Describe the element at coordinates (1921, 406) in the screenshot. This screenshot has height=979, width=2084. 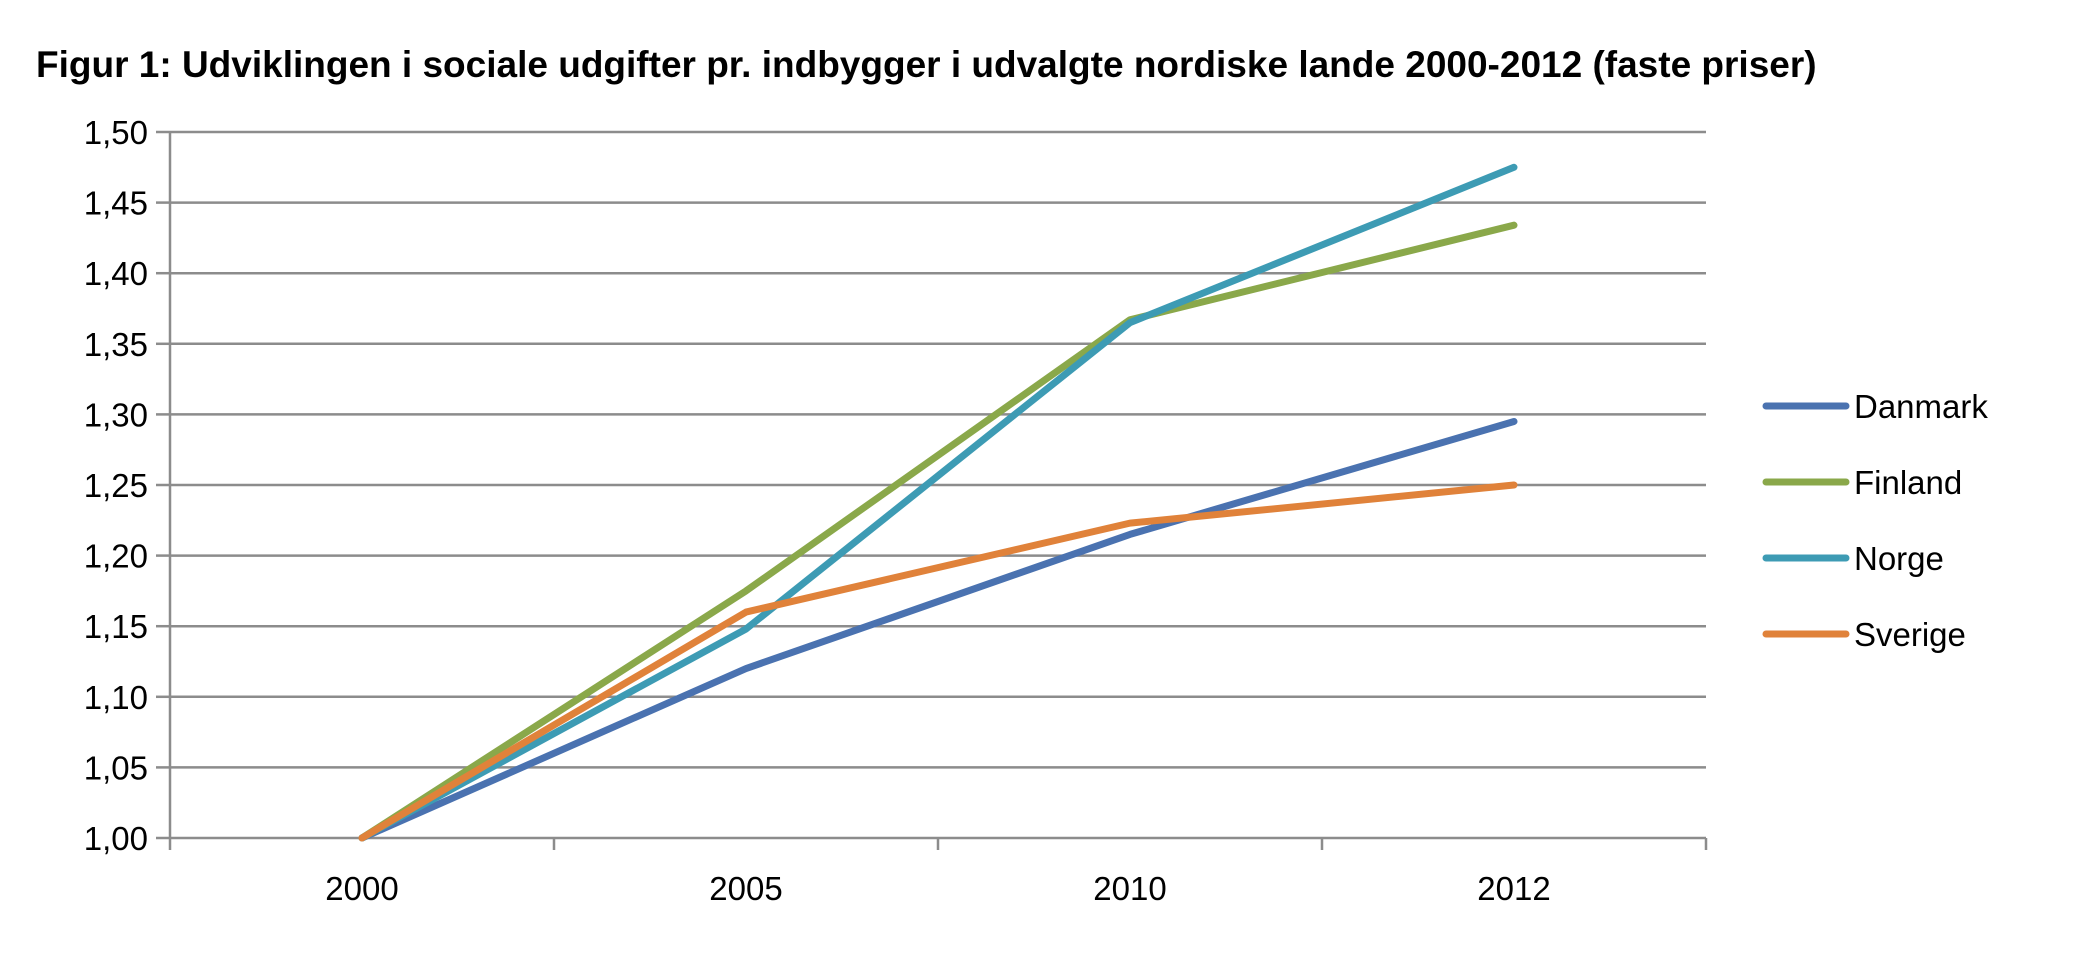
I see `legend-label: Danmark` at that location.